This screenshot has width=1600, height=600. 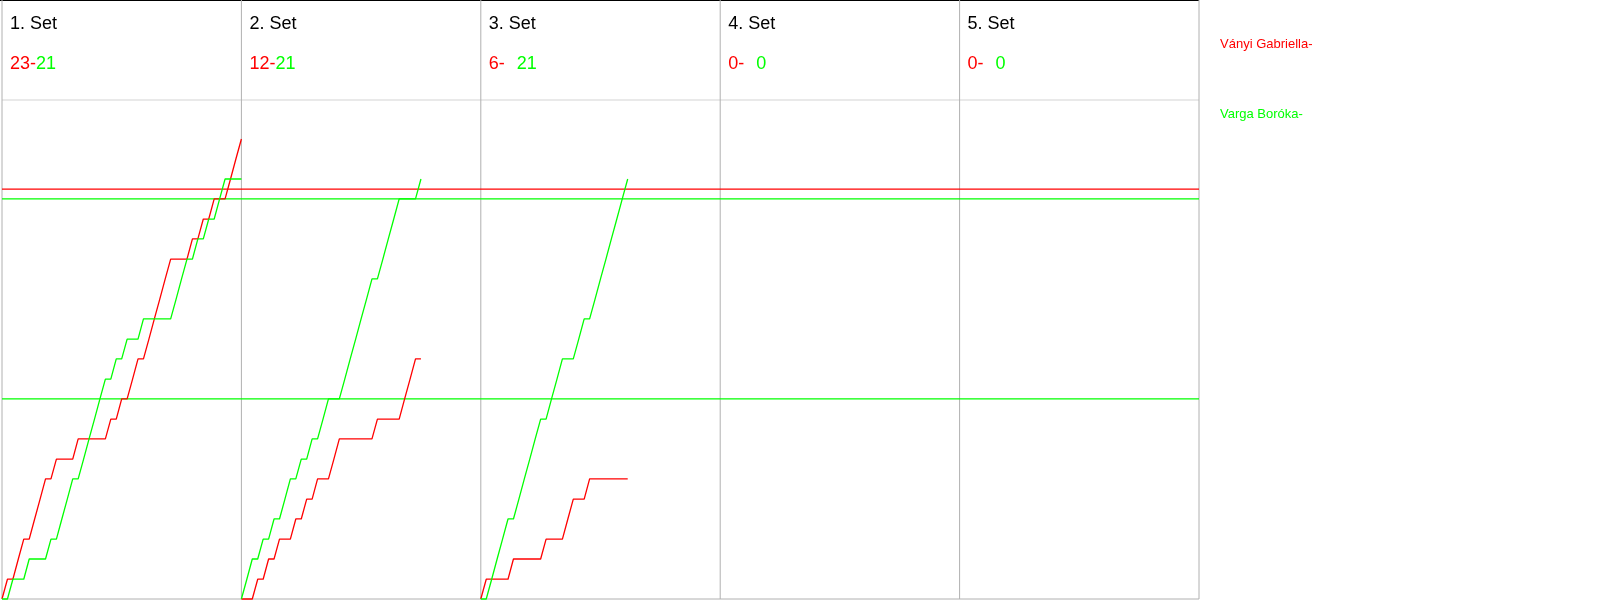 What do you see at coordinates (23, 63) in the screenshot?
I see `text: 23-` at bounding box center [23, 63].